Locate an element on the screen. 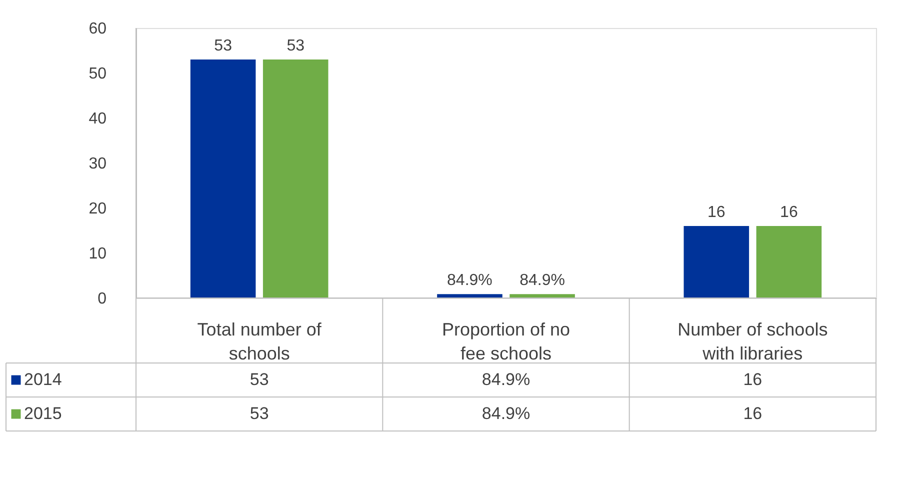 The image size is (923, 483). legend-label: 2014 is located at coordinates (43, 379).